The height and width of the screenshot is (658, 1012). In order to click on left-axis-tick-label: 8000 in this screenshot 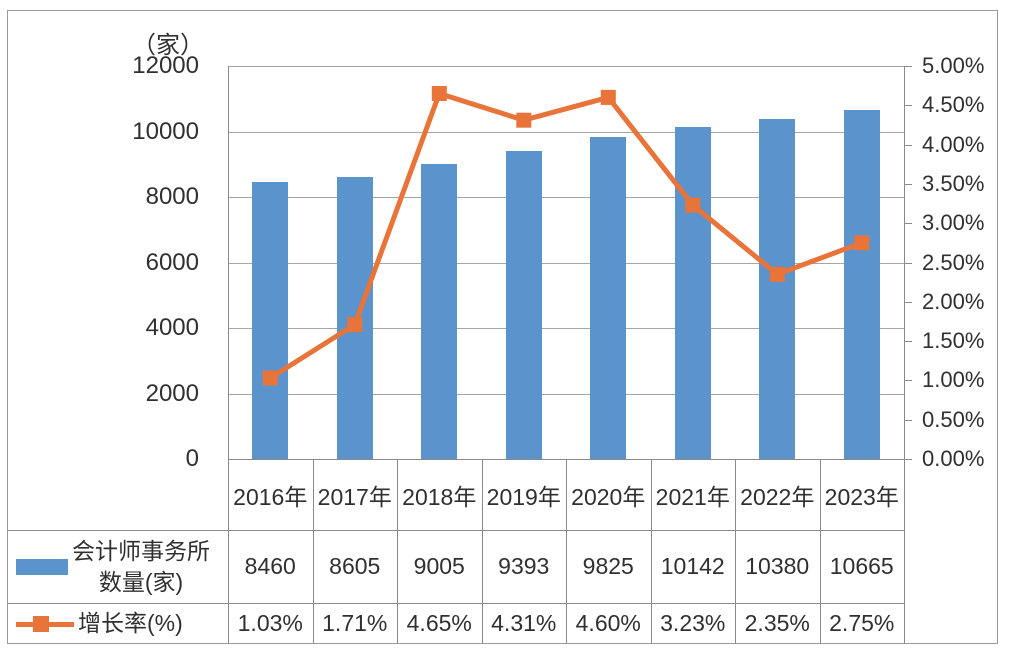, I will do `click(172, 196)`.